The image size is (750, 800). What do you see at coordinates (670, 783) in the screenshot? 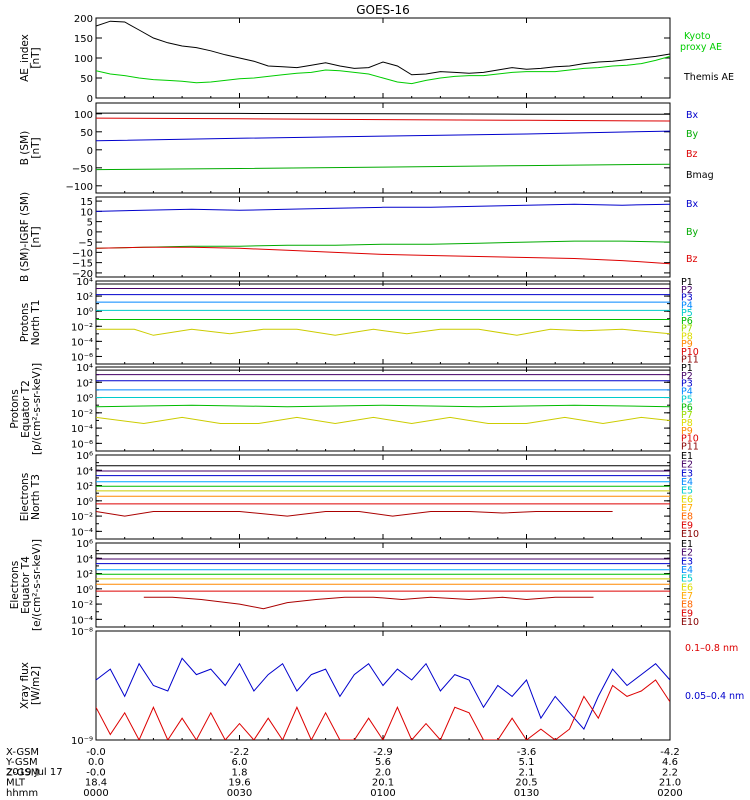
I see `ephemeris-value: 21.0` at bounding box center [670, 783].